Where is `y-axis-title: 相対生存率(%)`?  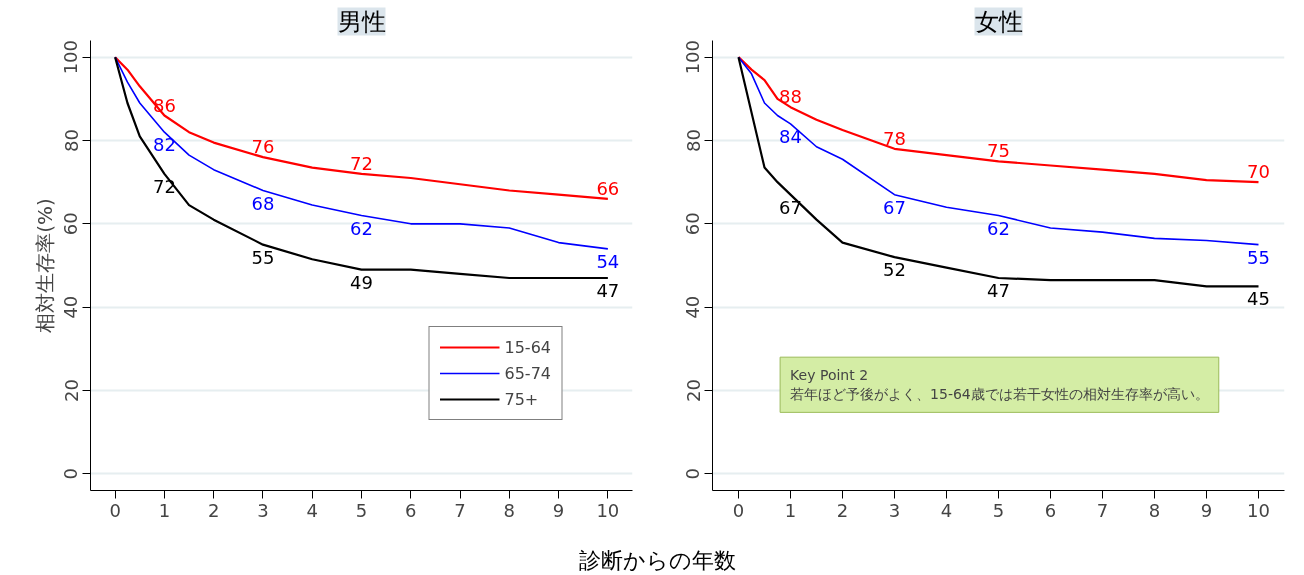 y-axis-title: 相対生存率(%) is located at coordinates (44, 265).